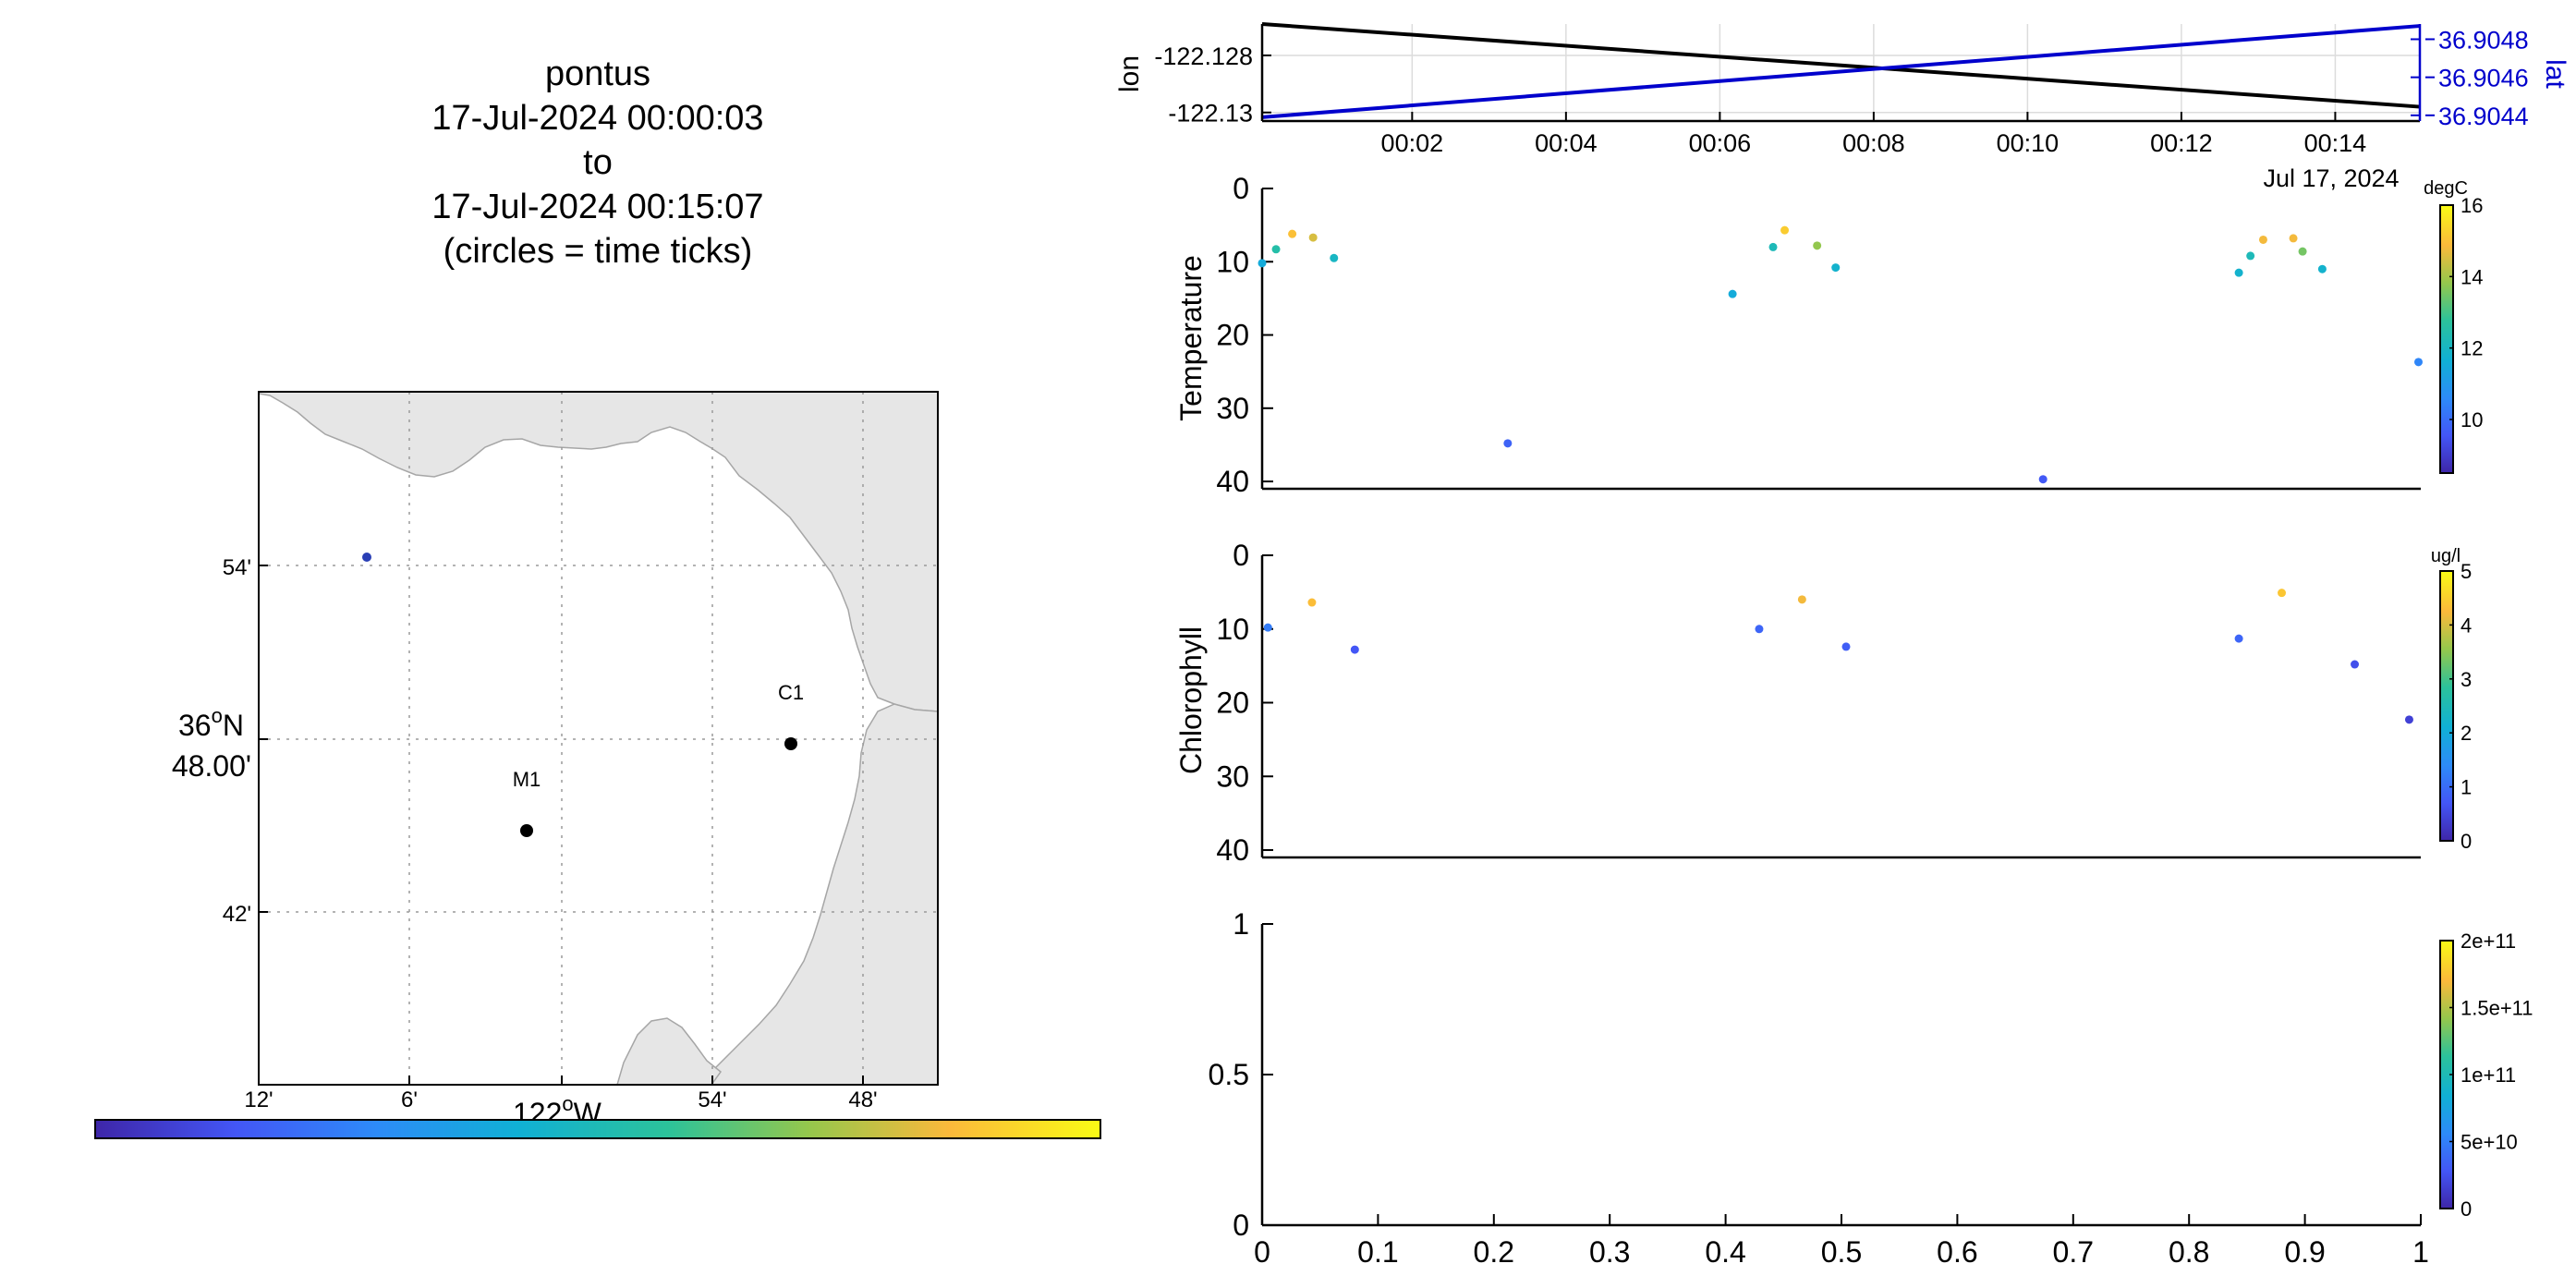  Describe the element at coordinates (195, 725) in the screenshot. I see `map-lat-center-deg: 36` at that location.